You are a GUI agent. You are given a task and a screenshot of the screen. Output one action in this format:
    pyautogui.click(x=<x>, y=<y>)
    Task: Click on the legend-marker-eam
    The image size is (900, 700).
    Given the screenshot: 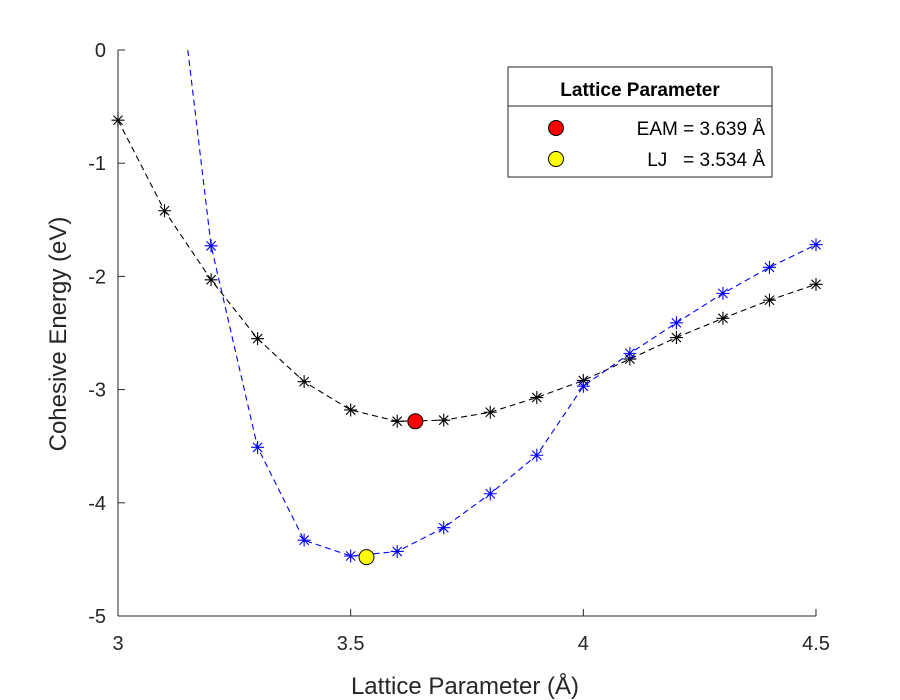 What is the action you would take?
    pyautogui.click(x=556, y=128)
    